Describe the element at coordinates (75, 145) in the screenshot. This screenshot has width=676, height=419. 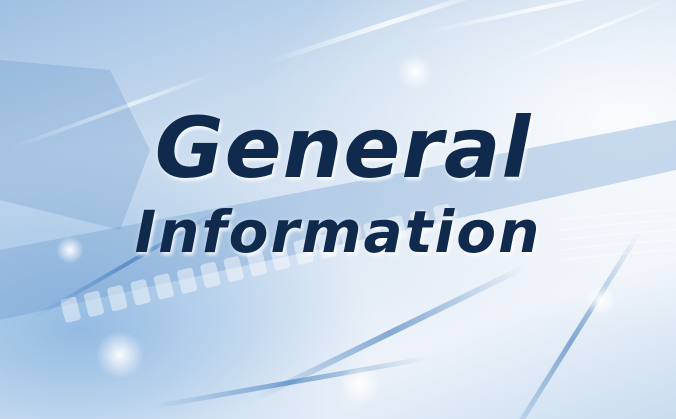
I see `angled-shape` at that location.